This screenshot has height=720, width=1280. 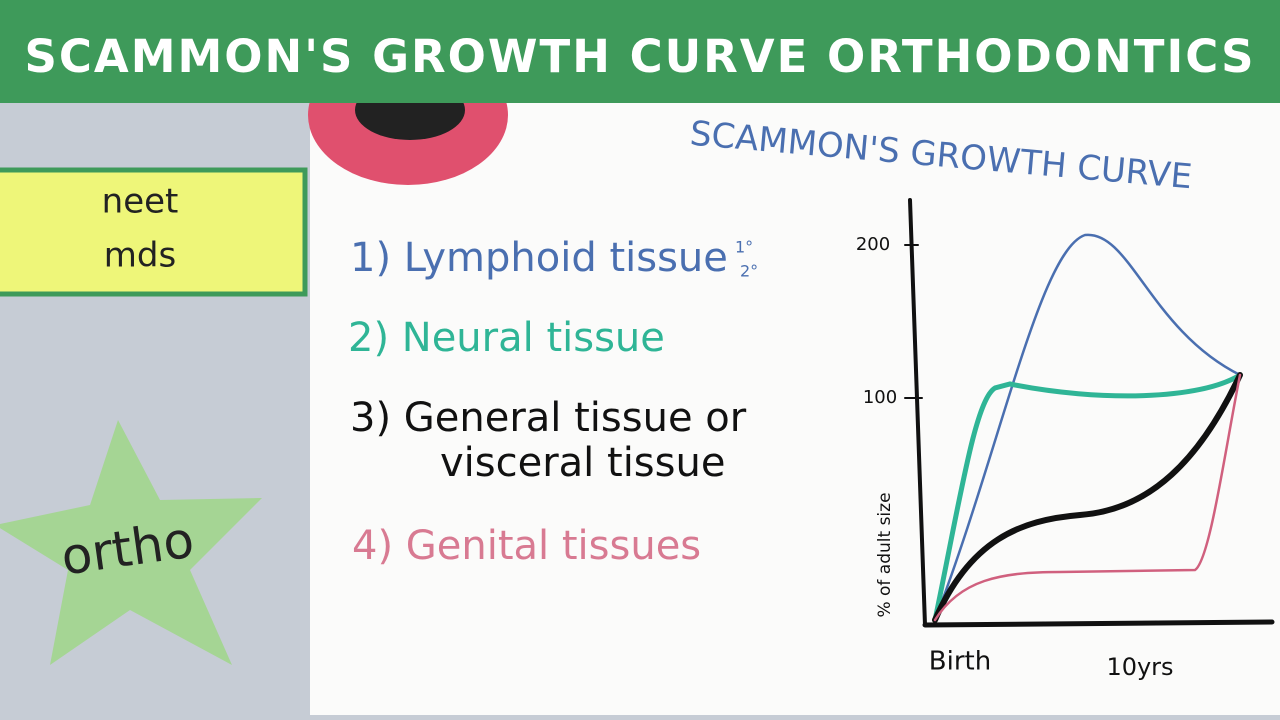 I want to click on tag: mds, so click(x=140, y=256).